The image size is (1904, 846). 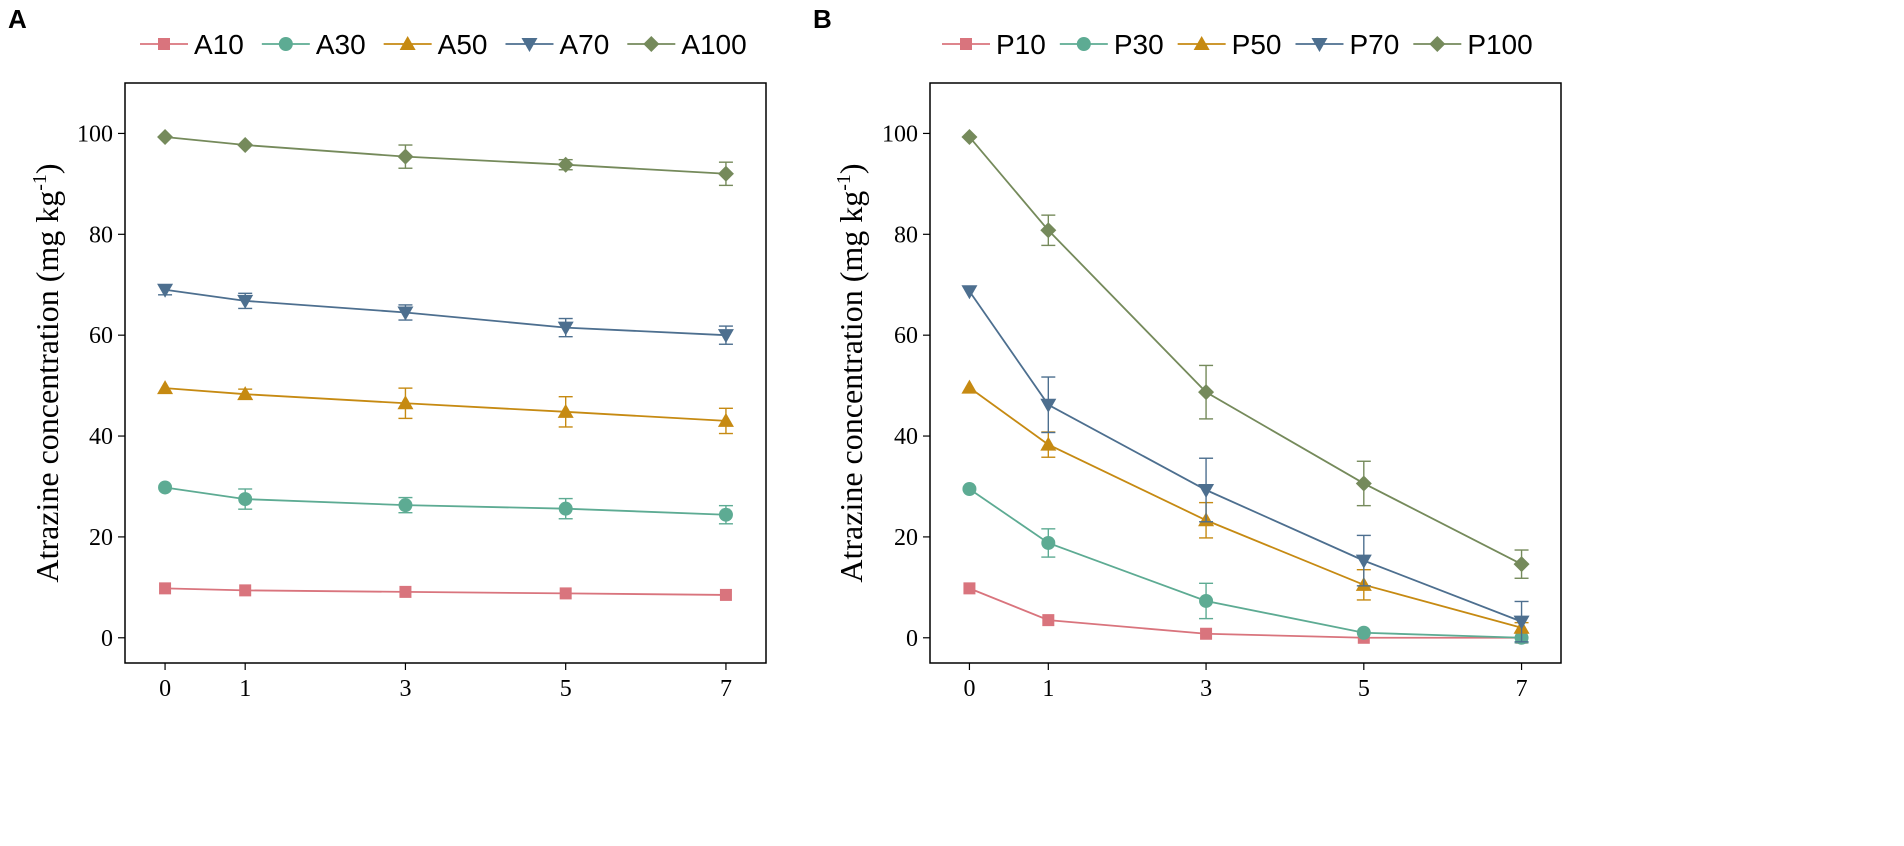 I want to click on legend-item: A10, so click(x=192, y=44).